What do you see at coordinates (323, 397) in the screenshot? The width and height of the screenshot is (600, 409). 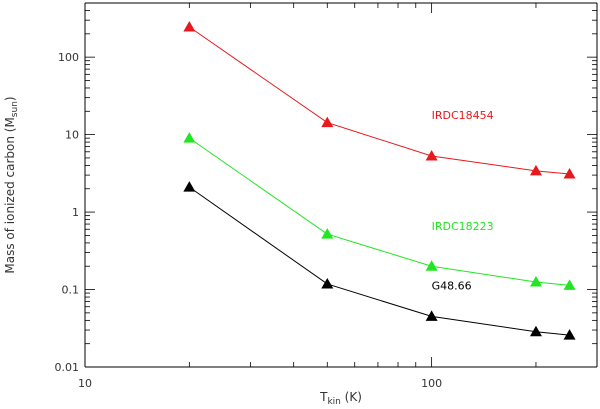 I see `x-axis-title-main: T` at bounding box center [323, 397].